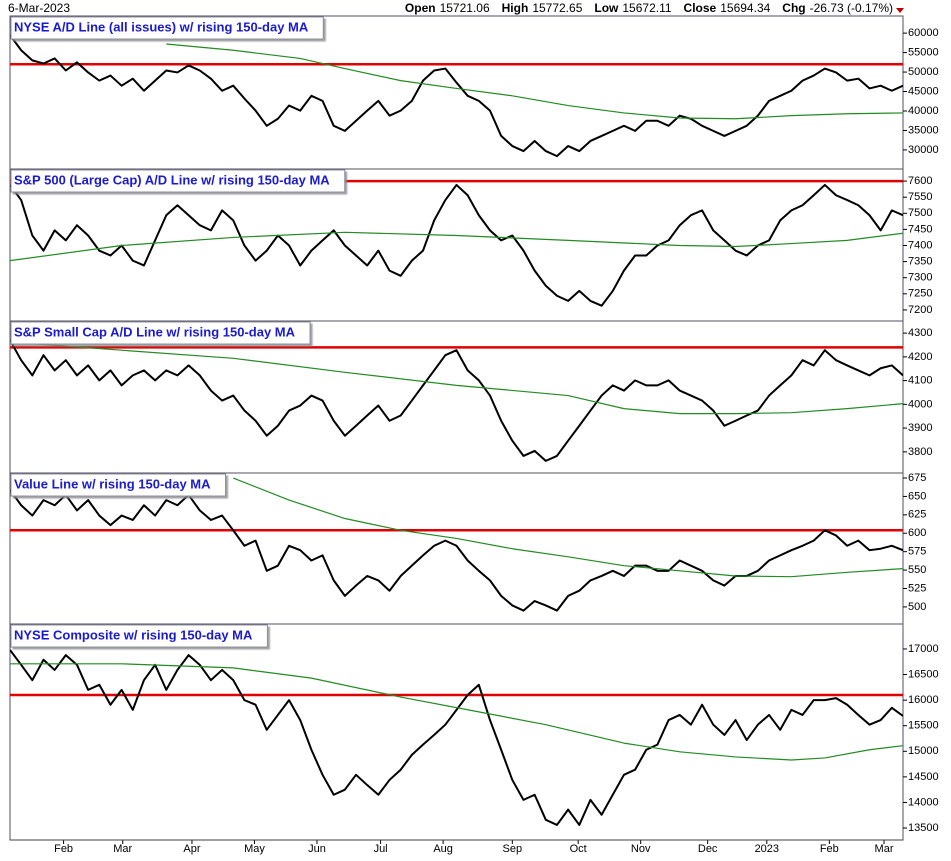 This screenshot has width=951, height=861. Describe the element at coordinates (606, 8) in the screenshot. I see `quote-label: Low` at that location.